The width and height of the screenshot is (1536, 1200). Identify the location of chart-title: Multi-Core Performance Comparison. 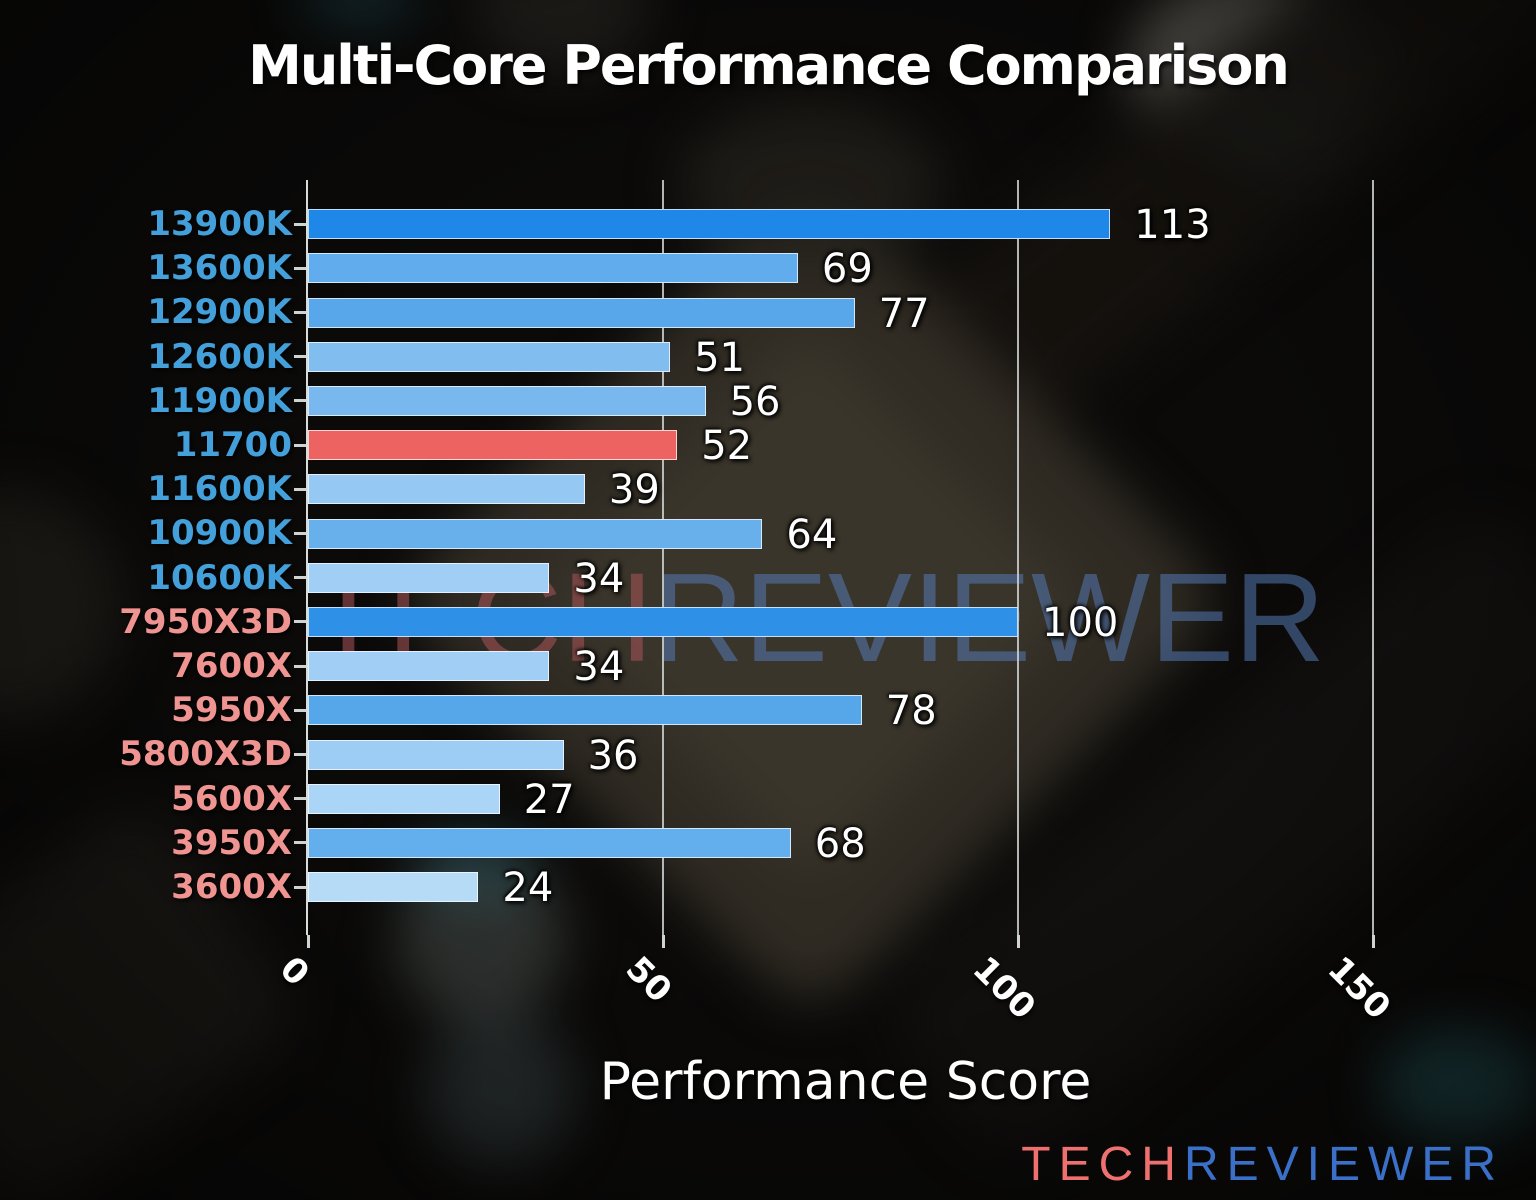
(769, 65).